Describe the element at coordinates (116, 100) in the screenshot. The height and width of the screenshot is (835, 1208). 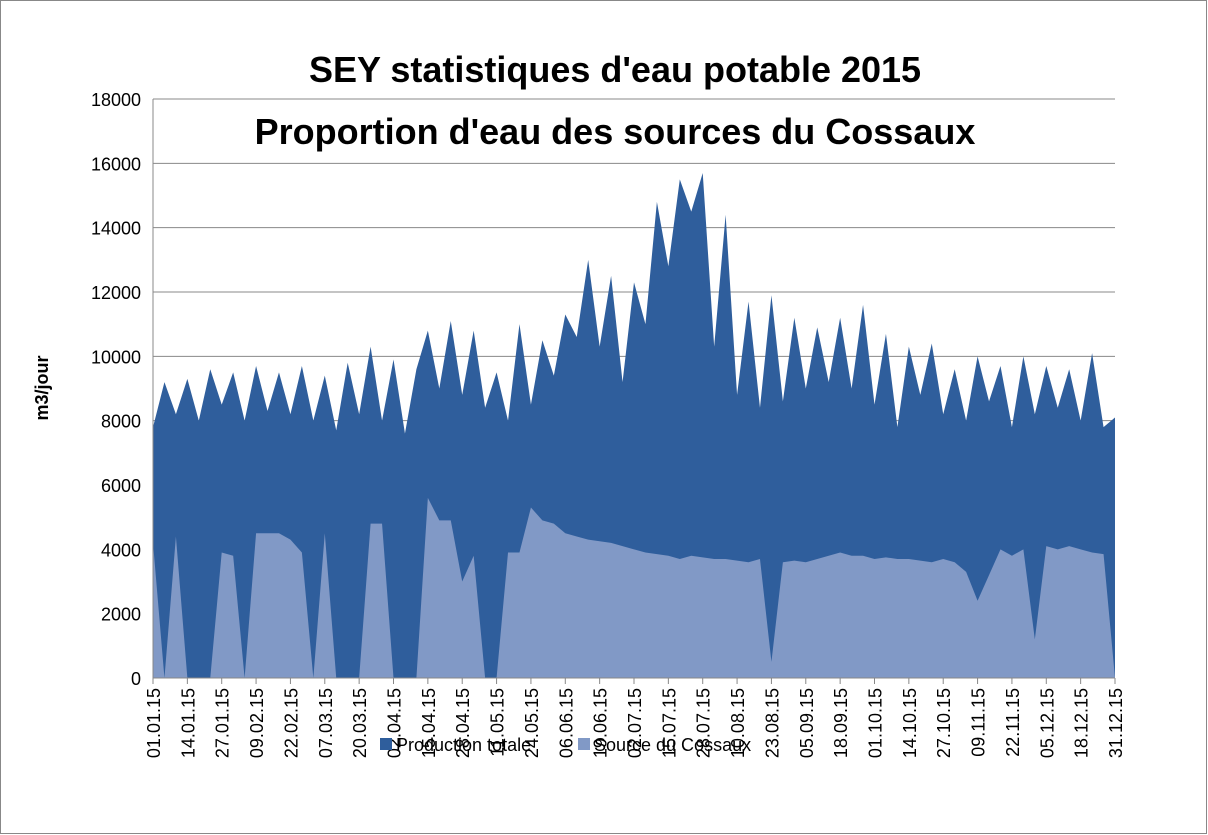
I see `y-tick-label: 18000` at that location.